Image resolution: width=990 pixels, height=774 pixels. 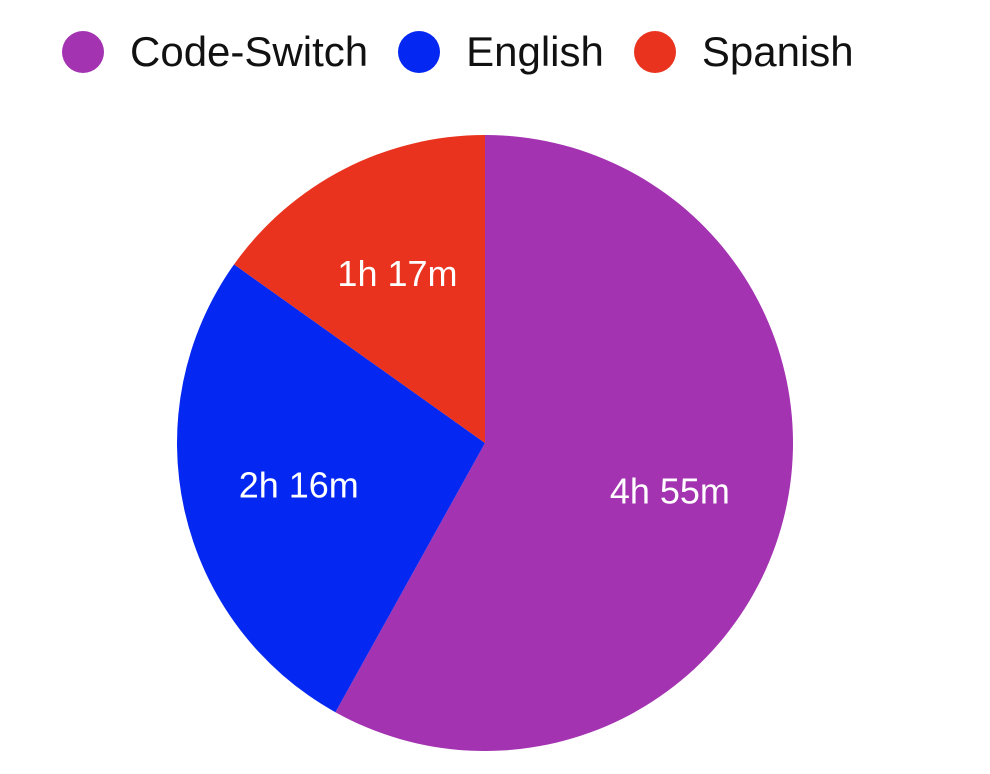 I want to click on legend-swatch-spanish, so click(x=654, y=52).